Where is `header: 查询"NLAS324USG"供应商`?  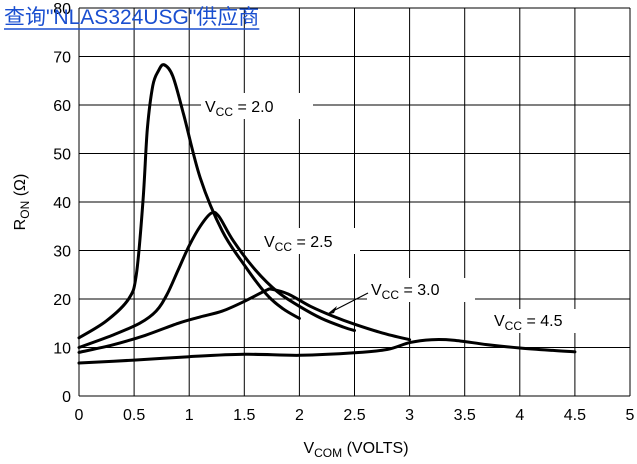 header: 查询"NLAS324USG"供应商 is located at coordinates (132, 18).